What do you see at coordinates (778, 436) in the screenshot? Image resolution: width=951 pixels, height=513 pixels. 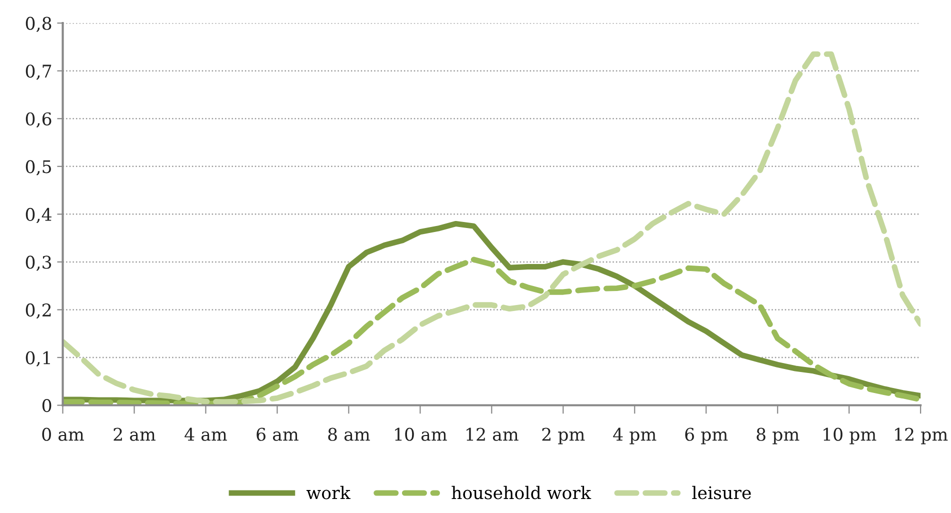 I see `x-tick-label: 8 pm` at bounding box center [778, 436].